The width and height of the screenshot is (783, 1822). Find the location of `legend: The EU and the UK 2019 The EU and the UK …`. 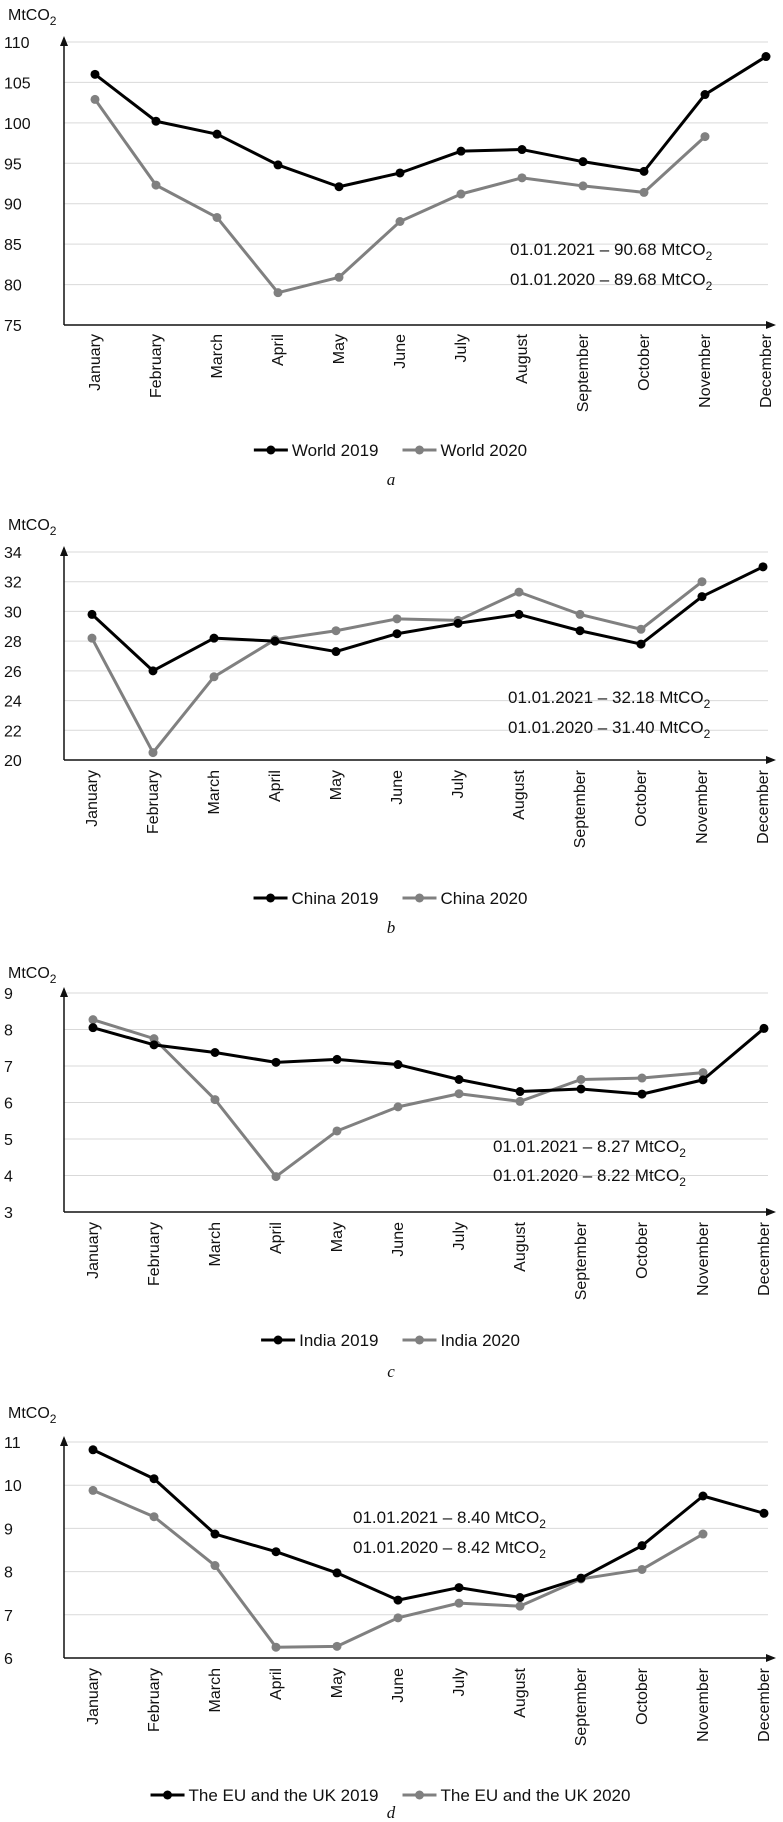

legend: The EU and the UK 2019 The EU and the UK … is located at coordinates (390, 1795).